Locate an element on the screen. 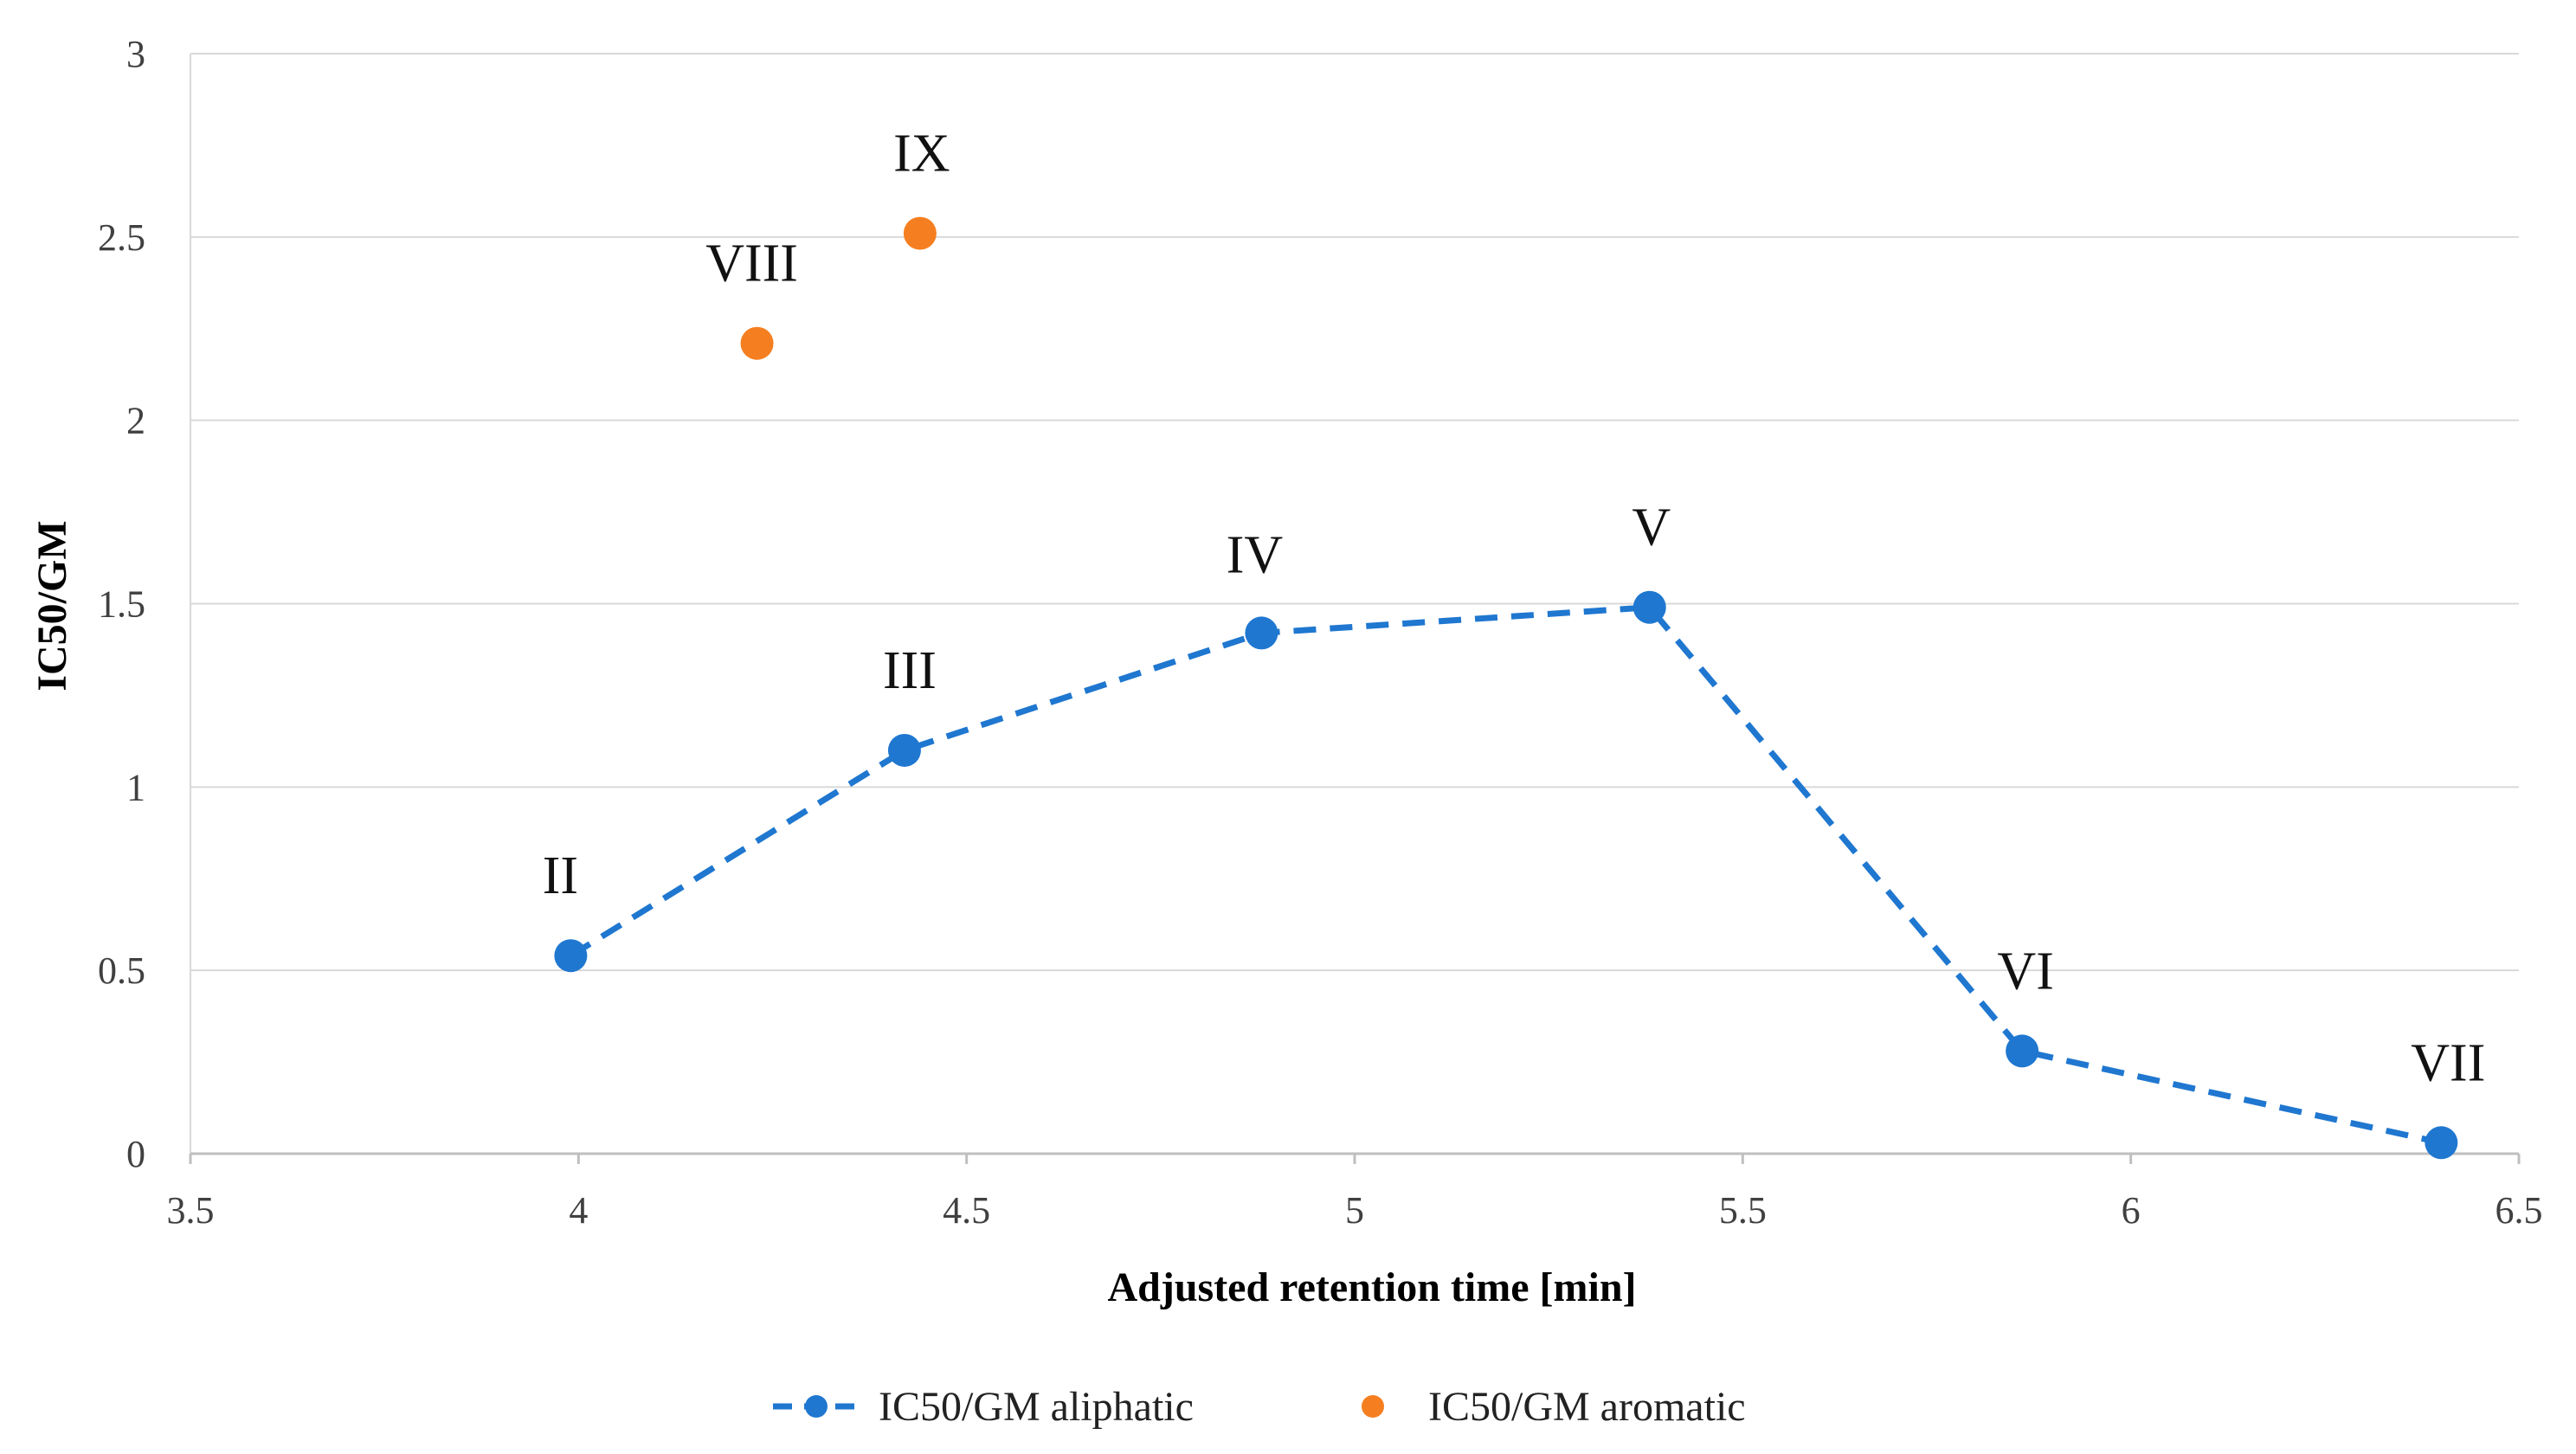  point-label-vi: VI is located at coordinates (2025, 971).